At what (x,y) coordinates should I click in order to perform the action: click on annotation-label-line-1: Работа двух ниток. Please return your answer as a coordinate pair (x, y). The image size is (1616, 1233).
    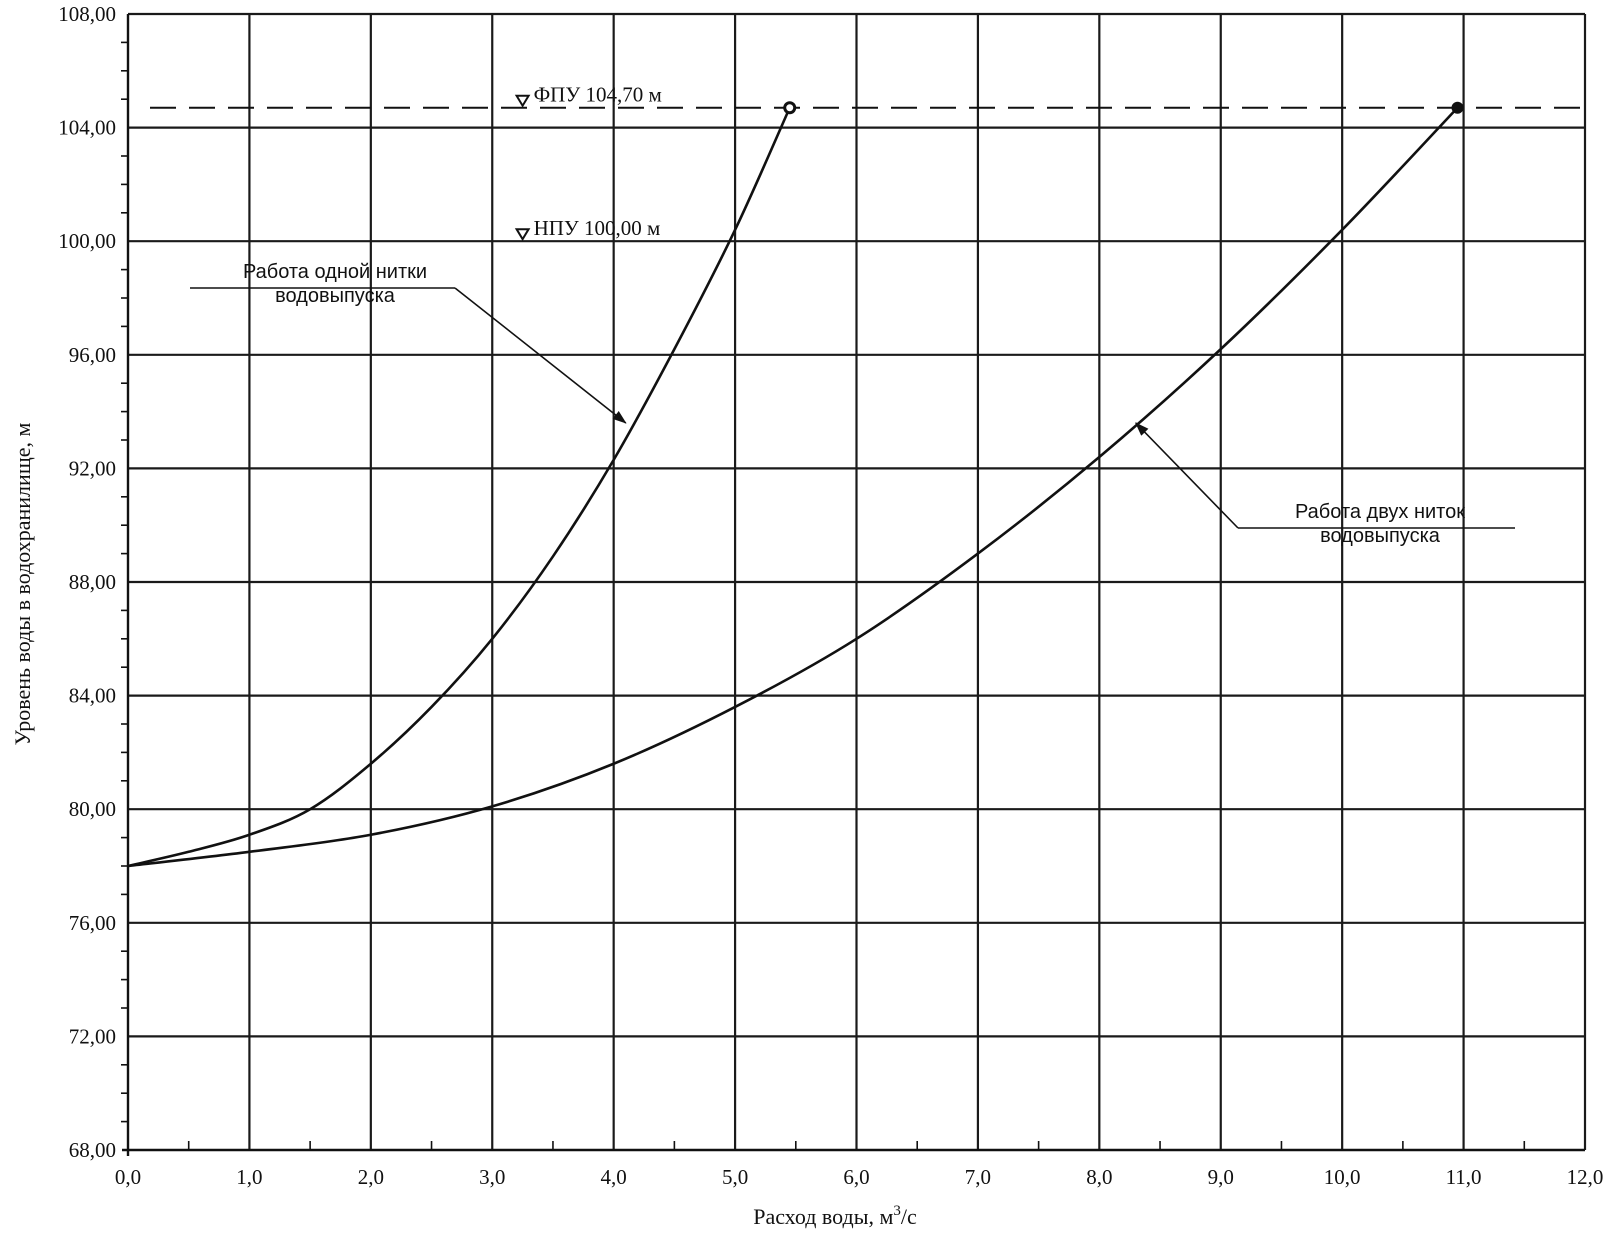
    Looking at the image, I should click on (1380, 512).